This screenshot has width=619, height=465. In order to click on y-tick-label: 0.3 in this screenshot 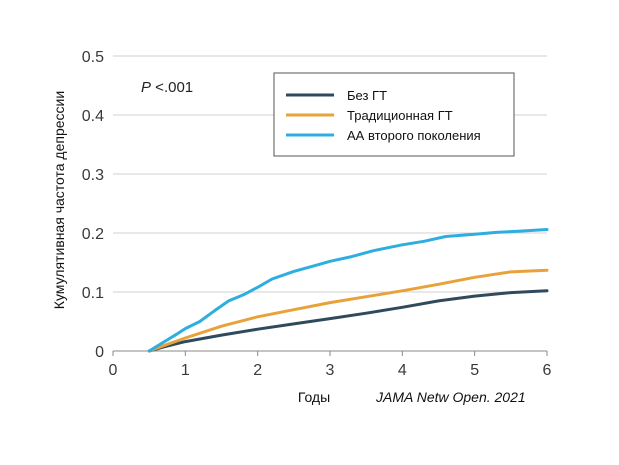, I will do `click(93, 175)`.